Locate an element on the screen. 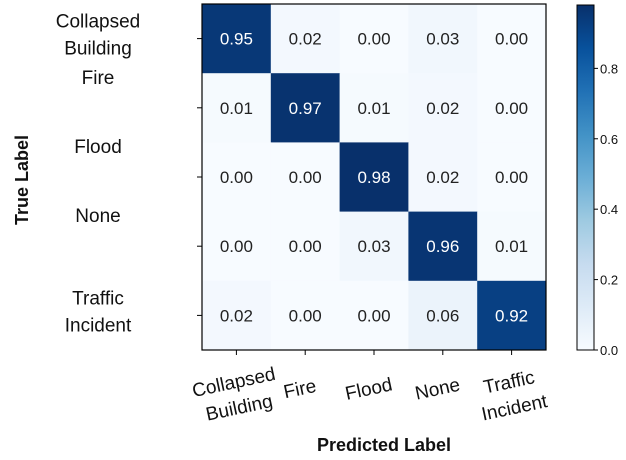  x-tick-label: CollapsedBuilding is located at coordinates (236, 396).